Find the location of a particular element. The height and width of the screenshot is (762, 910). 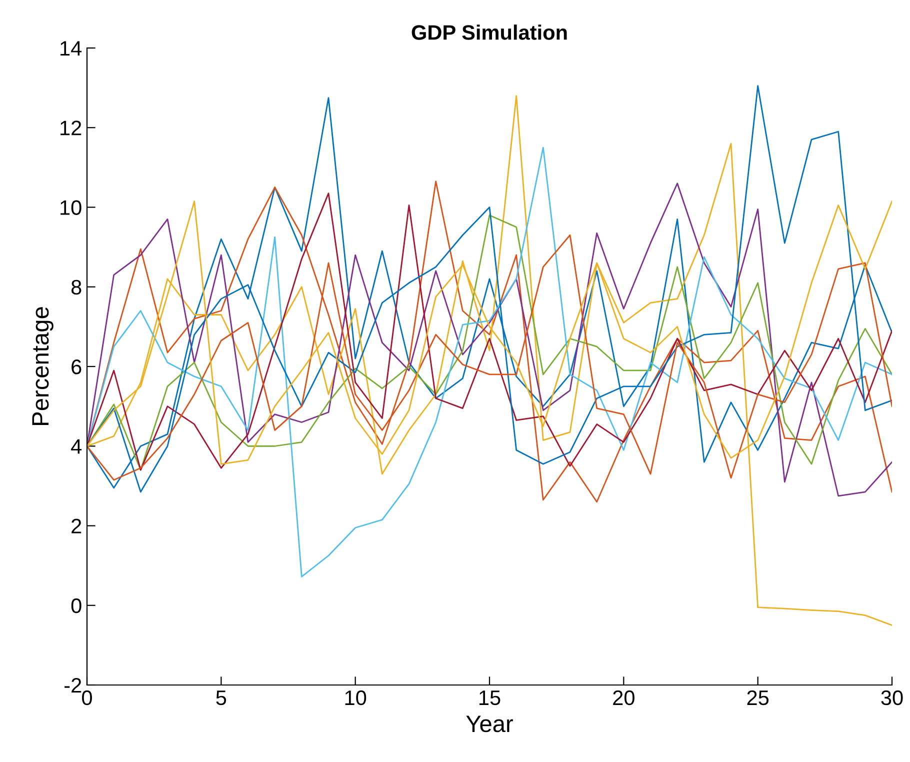

y-tick-label: 0 is located at coordinates (76, 606).